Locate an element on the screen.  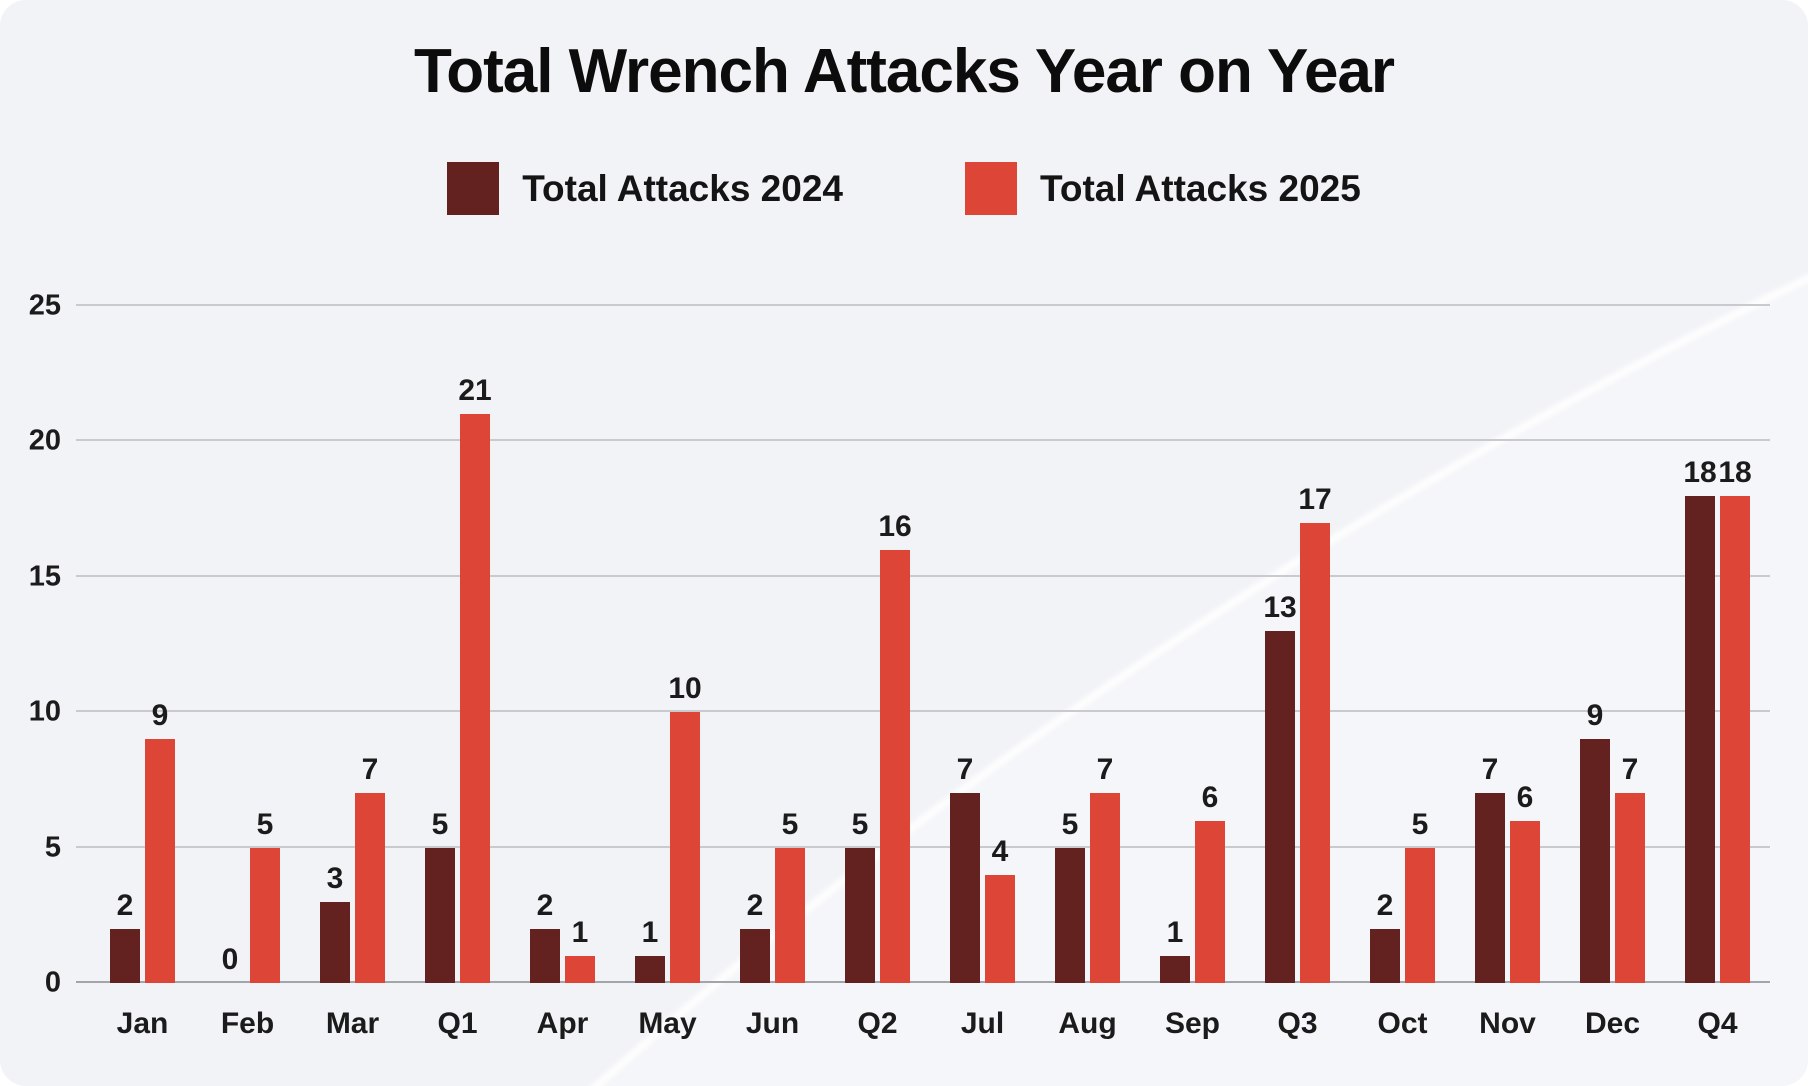
legend-swatch-icon is located at coordinates (473, 188).